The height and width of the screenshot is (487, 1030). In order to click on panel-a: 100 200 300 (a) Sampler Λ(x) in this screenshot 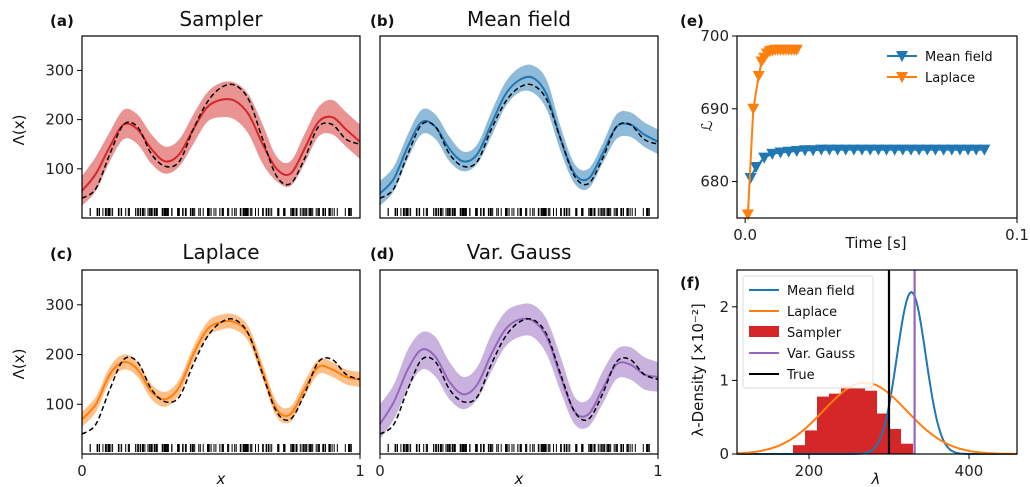, I will do `click(185, 113)`.